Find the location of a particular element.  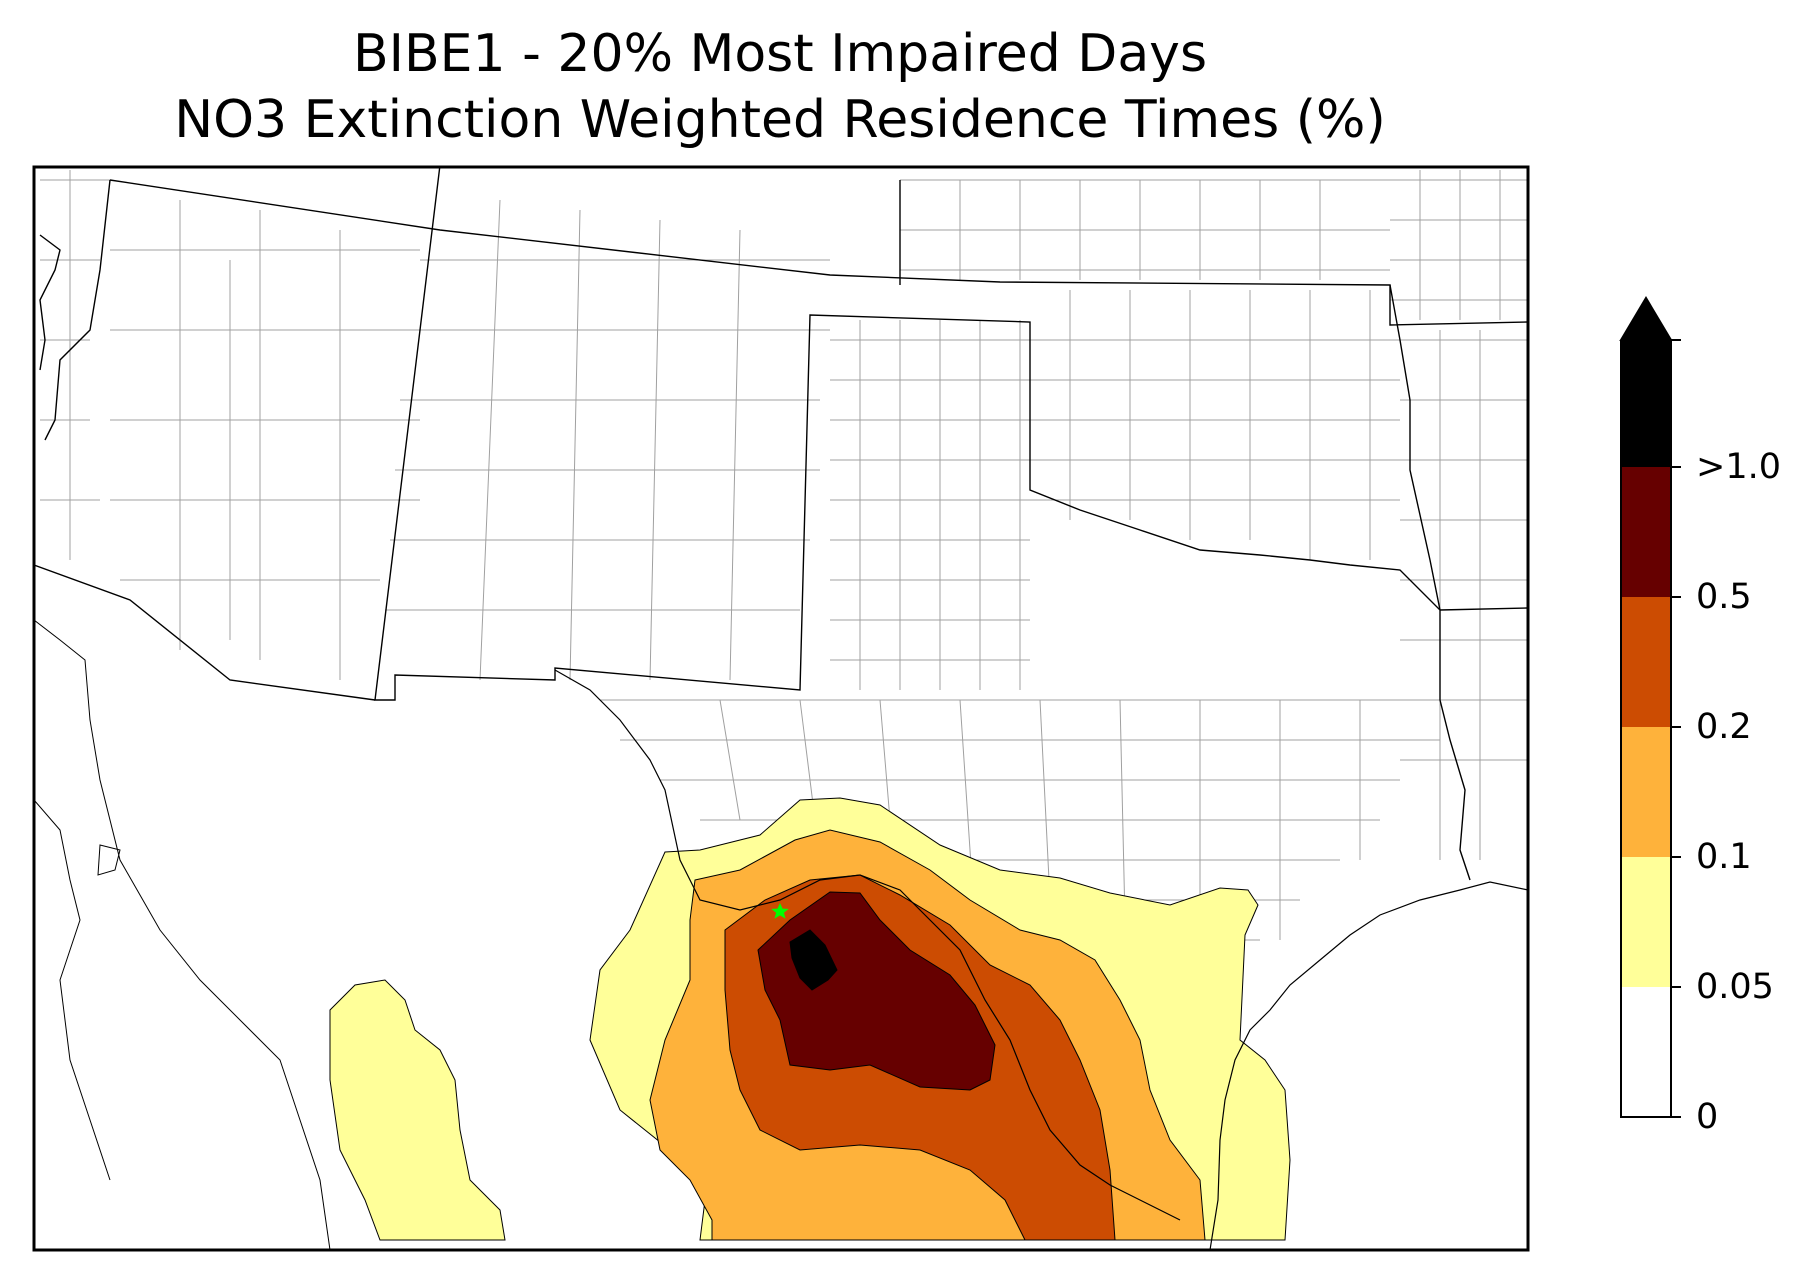

colorbar-label-4: 0.5 is located at coordinates (1724, 597).